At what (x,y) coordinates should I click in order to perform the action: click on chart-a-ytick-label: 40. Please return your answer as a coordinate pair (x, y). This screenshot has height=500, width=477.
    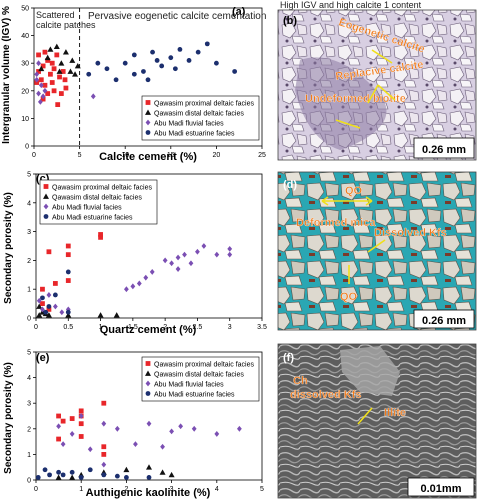
    Looking at the image, I should click on (25, 36).